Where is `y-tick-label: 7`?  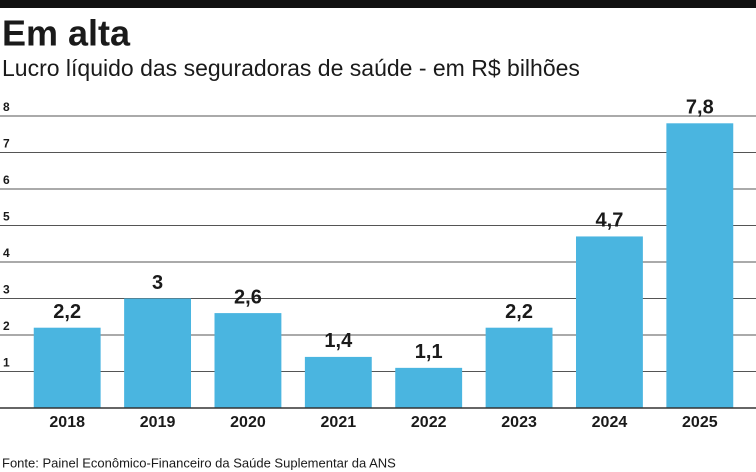
y-tick-label: 7 is located at coordinates (6, 144).